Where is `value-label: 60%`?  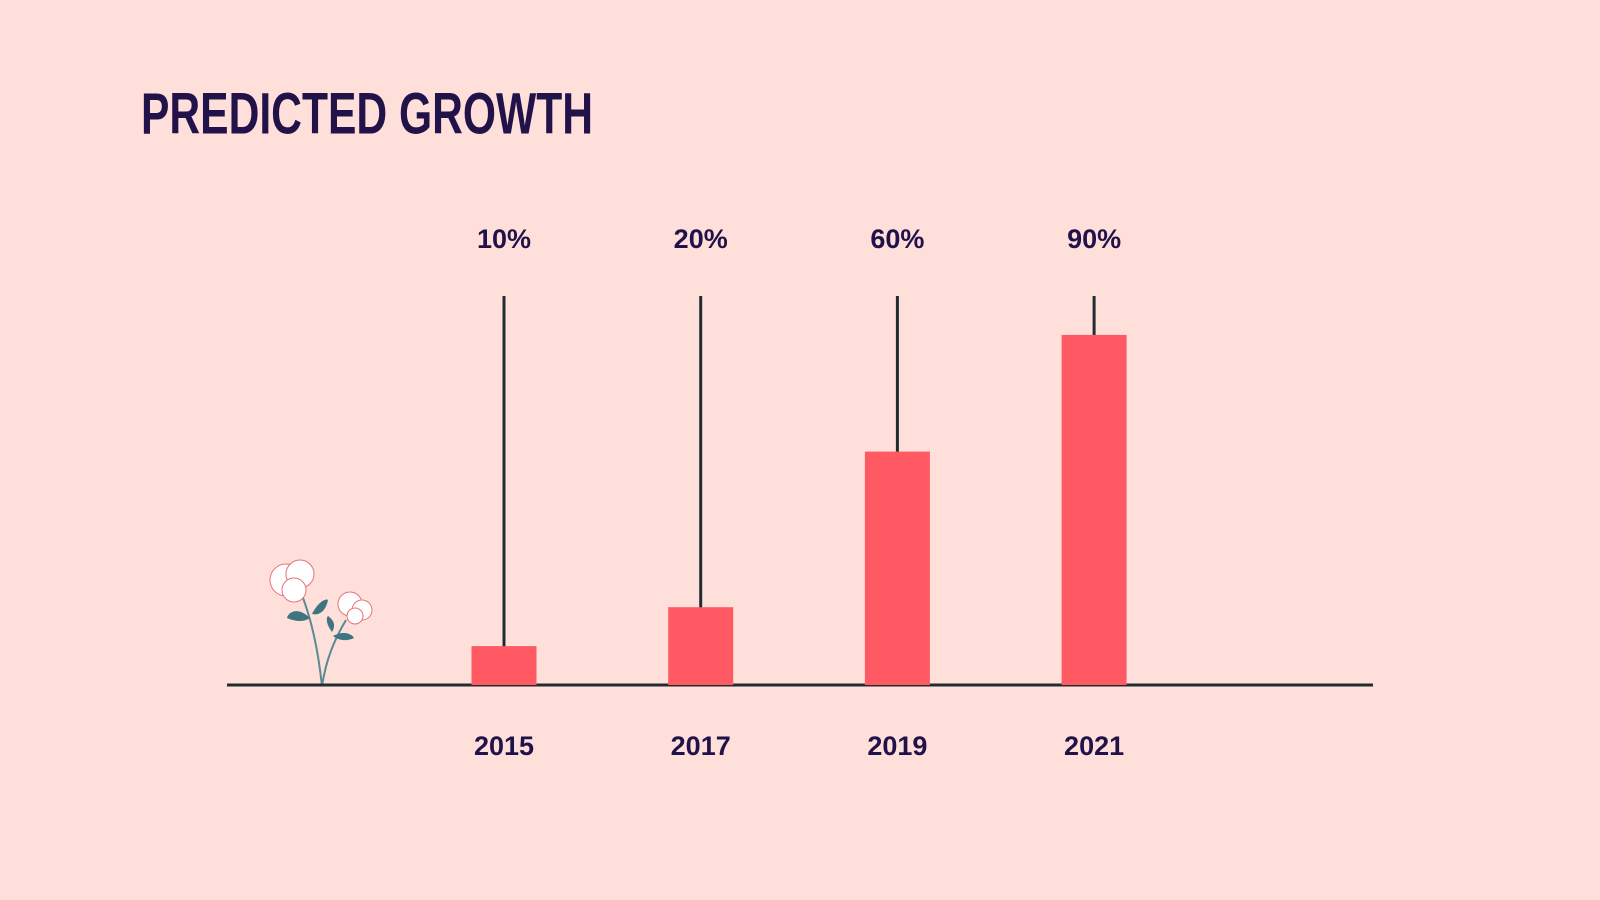
value-label: 60% is located at coordinates (897, 239).